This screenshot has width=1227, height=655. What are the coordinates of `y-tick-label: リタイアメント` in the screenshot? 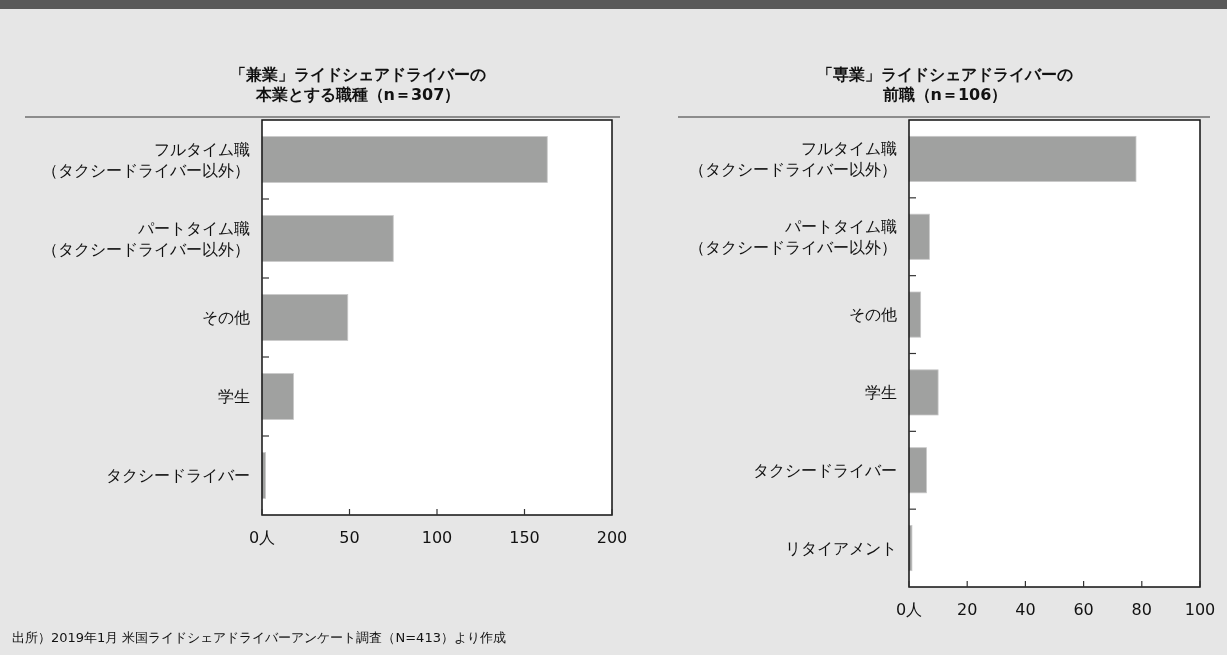 It's located at (841, 548).